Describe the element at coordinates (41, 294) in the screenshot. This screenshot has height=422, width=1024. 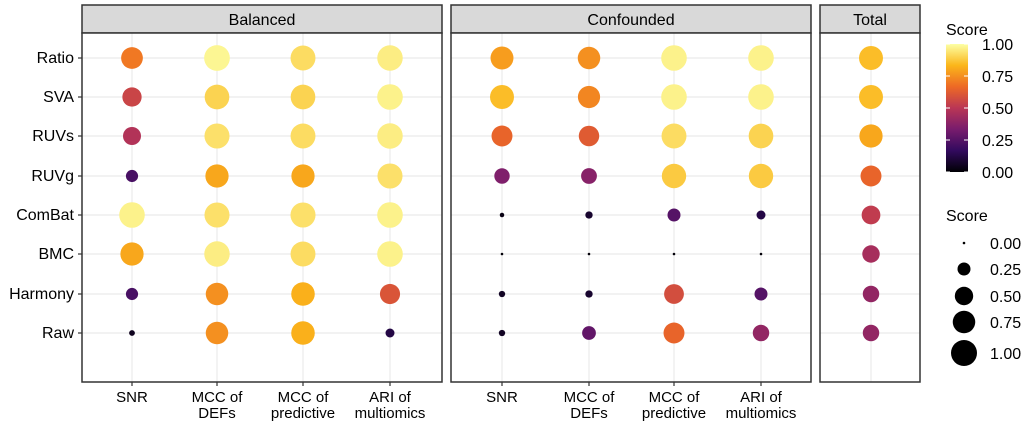
I see `y-tick-label-harmony: Harmony` at that location.